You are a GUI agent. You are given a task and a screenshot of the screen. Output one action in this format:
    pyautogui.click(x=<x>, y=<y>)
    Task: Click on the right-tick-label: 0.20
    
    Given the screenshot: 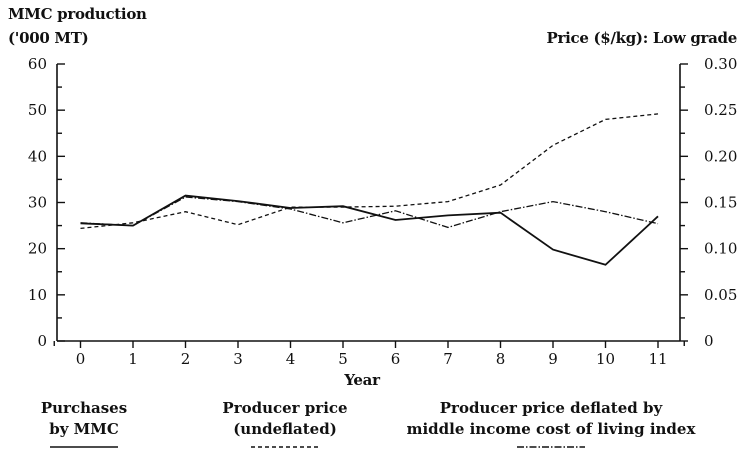 What is the action you would take?
    pyautogui.click(x=720, y=156)
    